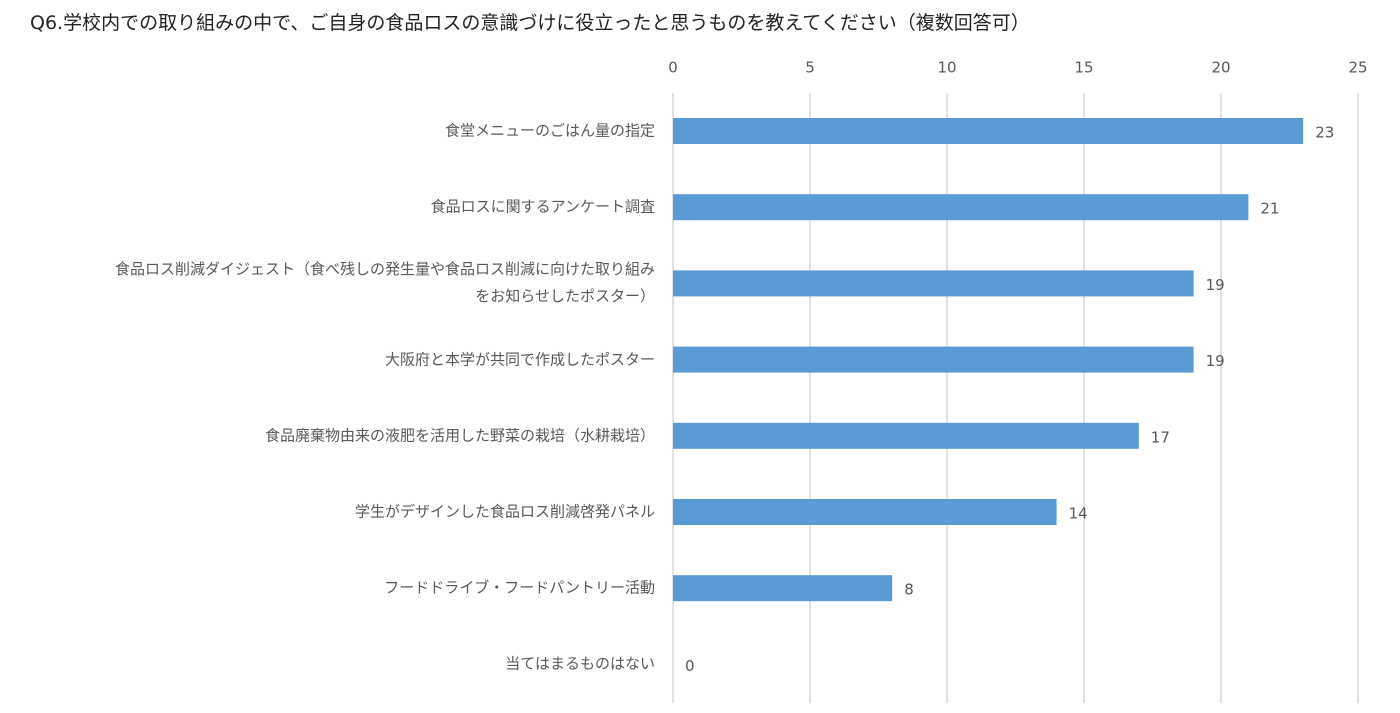 The height and width of the screenshot is (713, 1400). What do you see at coordinates (1083, 68) in the screenshot?
I see `x-tick-label: 15` at bounding box center [1083, 68].